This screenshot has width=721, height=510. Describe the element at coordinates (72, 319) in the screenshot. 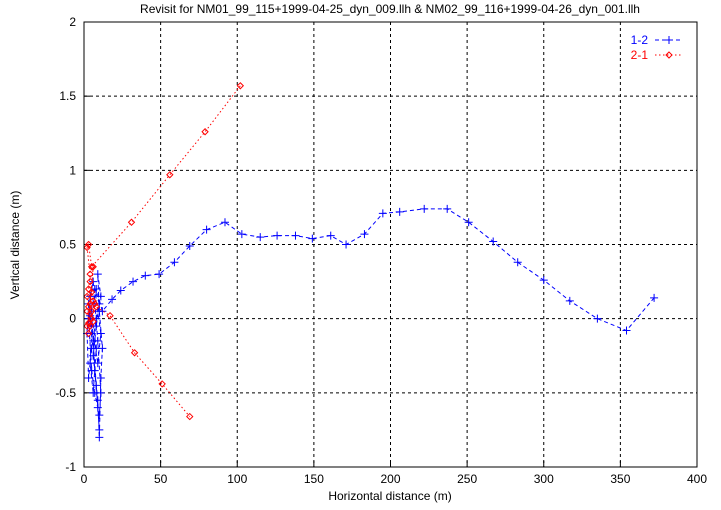

I see `y-tick-label: 0` at that location.